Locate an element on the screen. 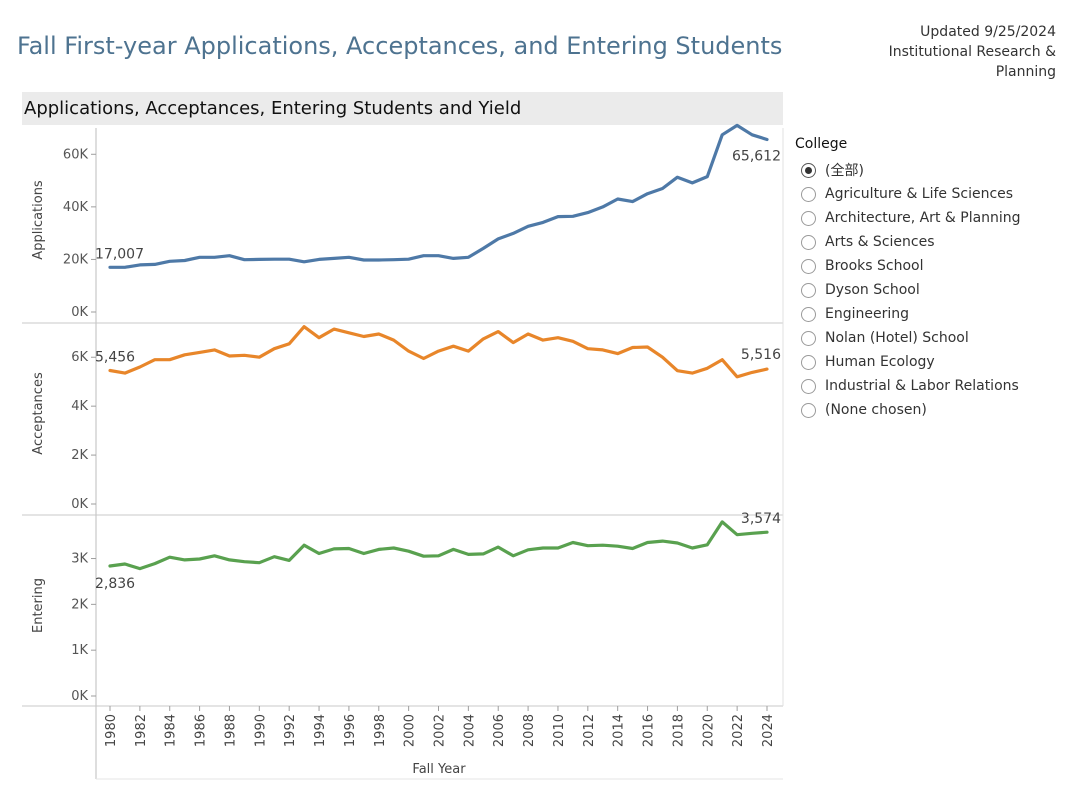 Image resolution: width=1080 pixels, height=796 pixels. x-tick-label: 1994 is located at coordinates (320, 730).